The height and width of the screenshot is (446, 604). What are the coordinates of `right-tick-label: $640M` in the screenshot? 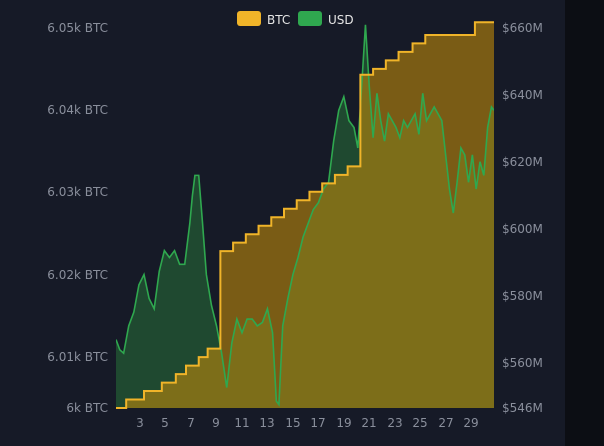 It's located at (522, 95).